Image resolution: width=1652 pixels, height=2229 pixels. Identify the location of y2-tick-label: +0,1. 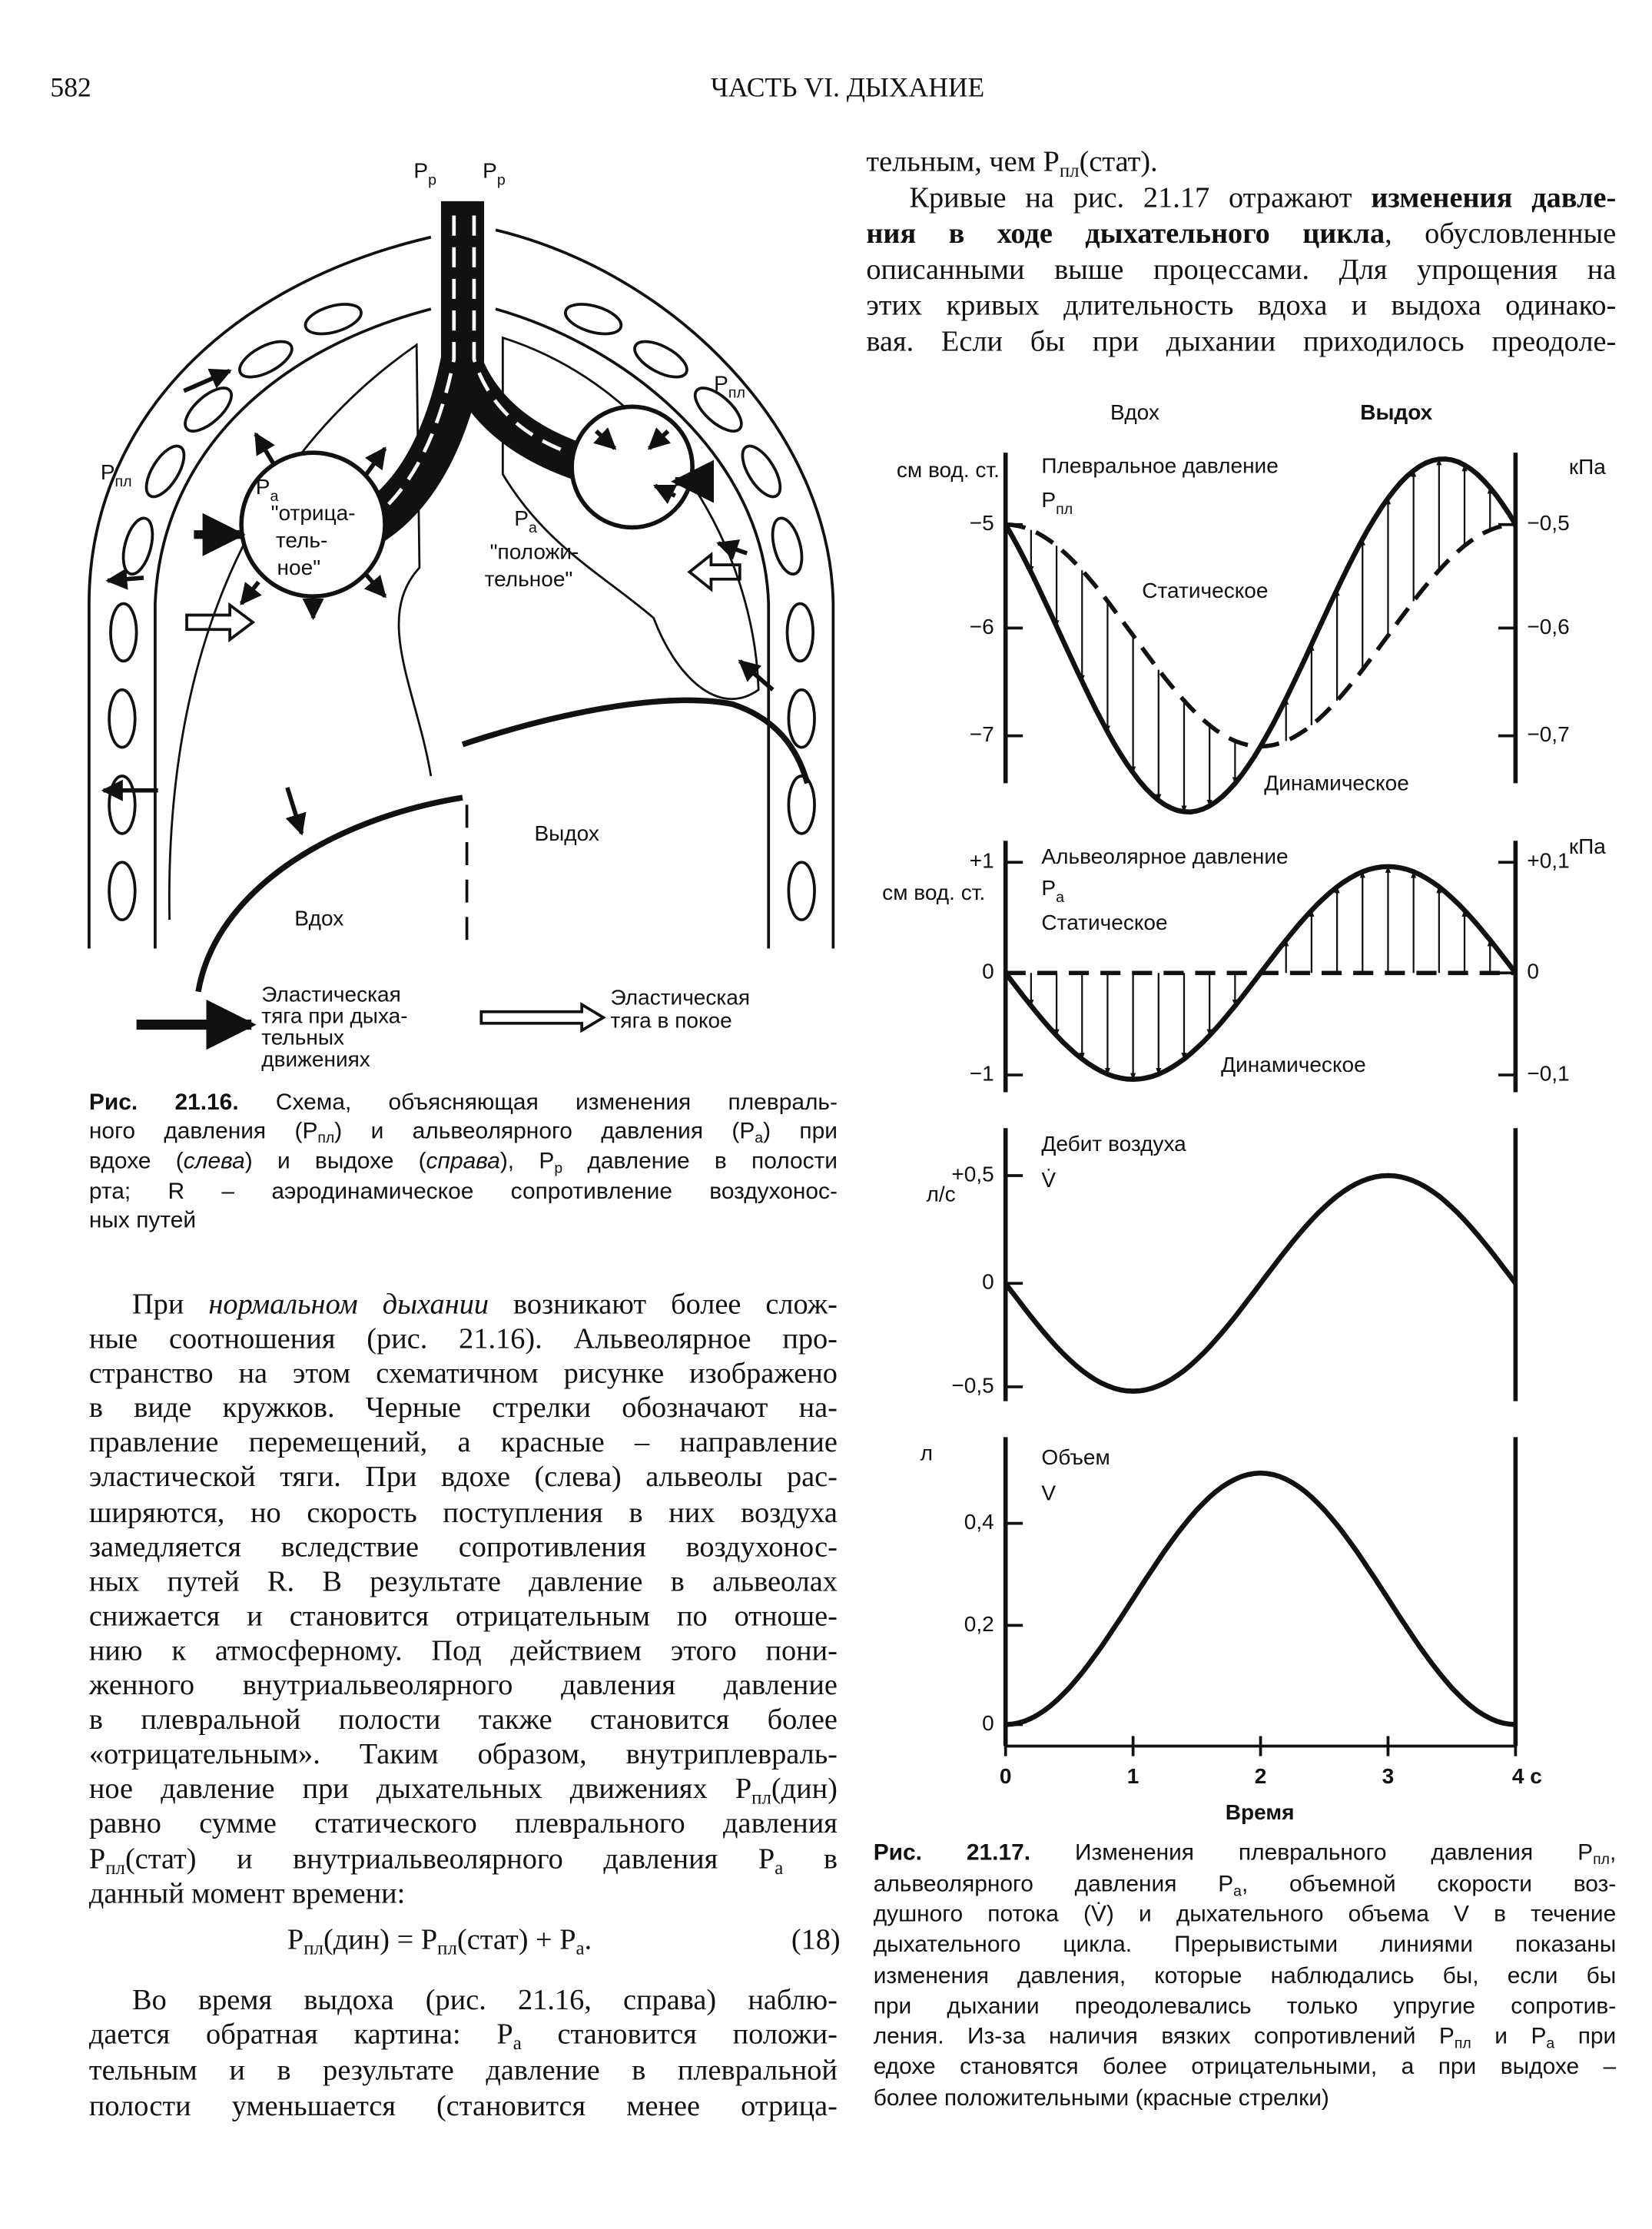
(1548, 861).